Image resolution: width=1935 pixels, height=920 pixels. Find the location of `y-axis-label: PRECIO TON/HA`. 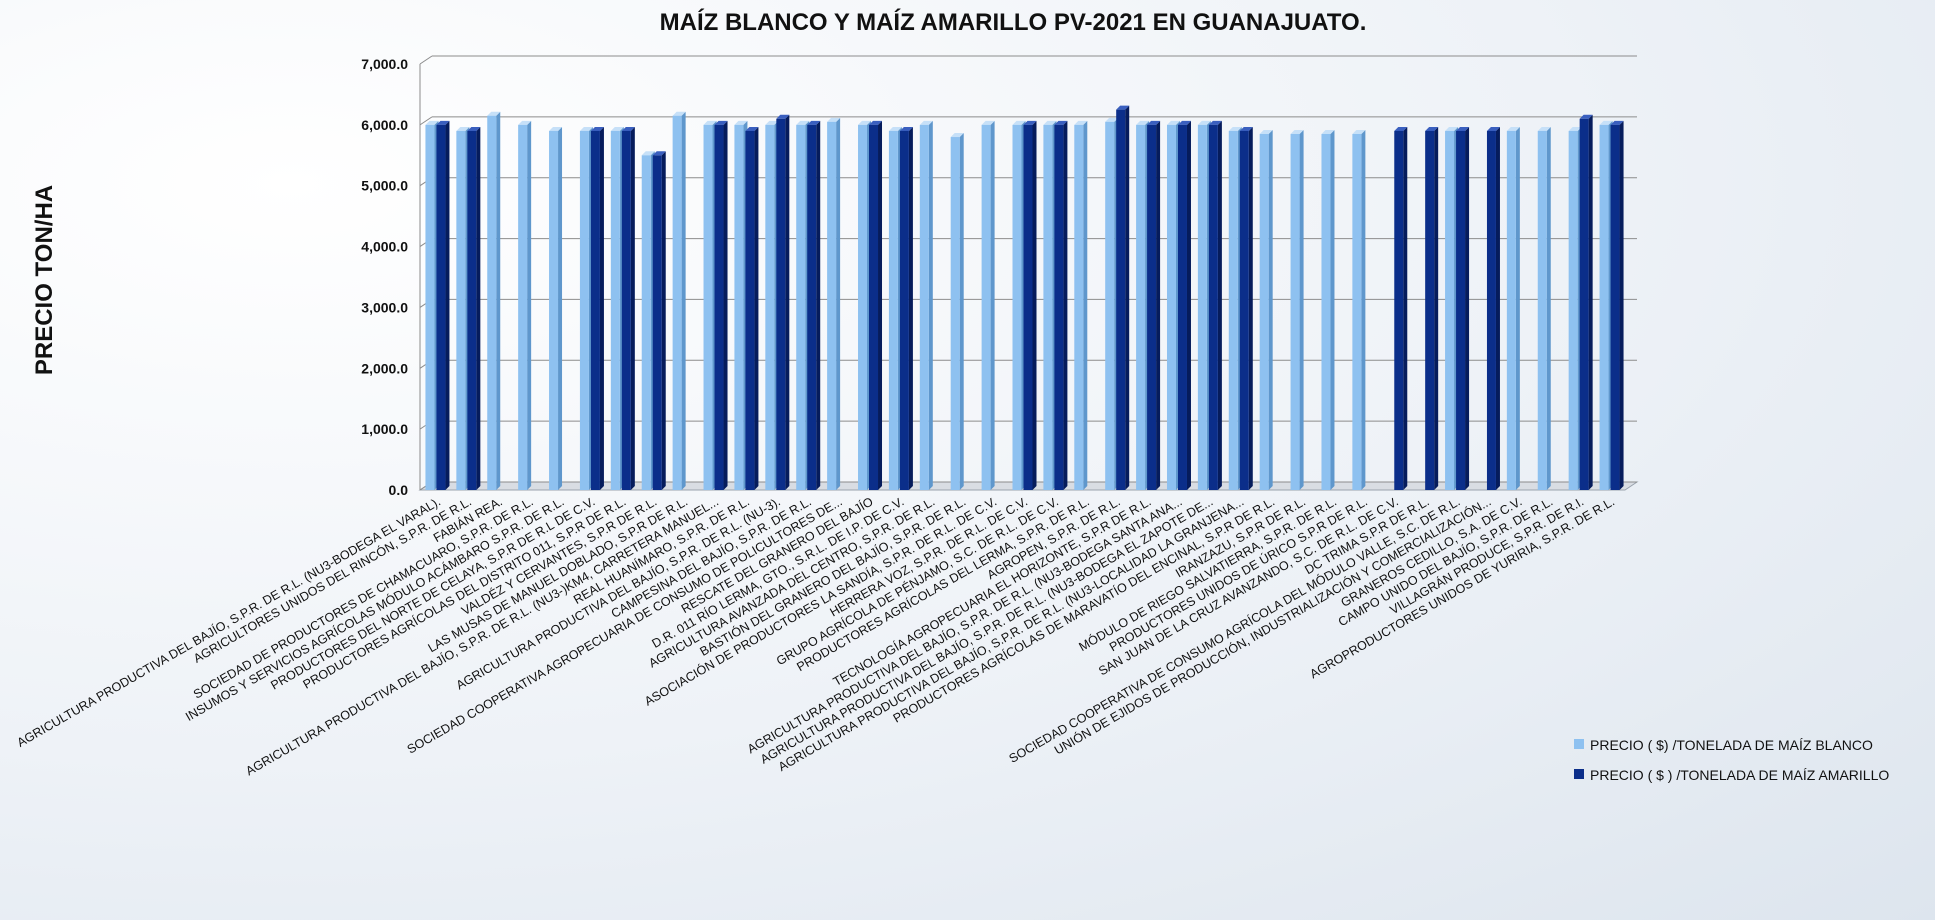

y-axis-label: PRECIO TON/HA is located at coordinates (44, 280).